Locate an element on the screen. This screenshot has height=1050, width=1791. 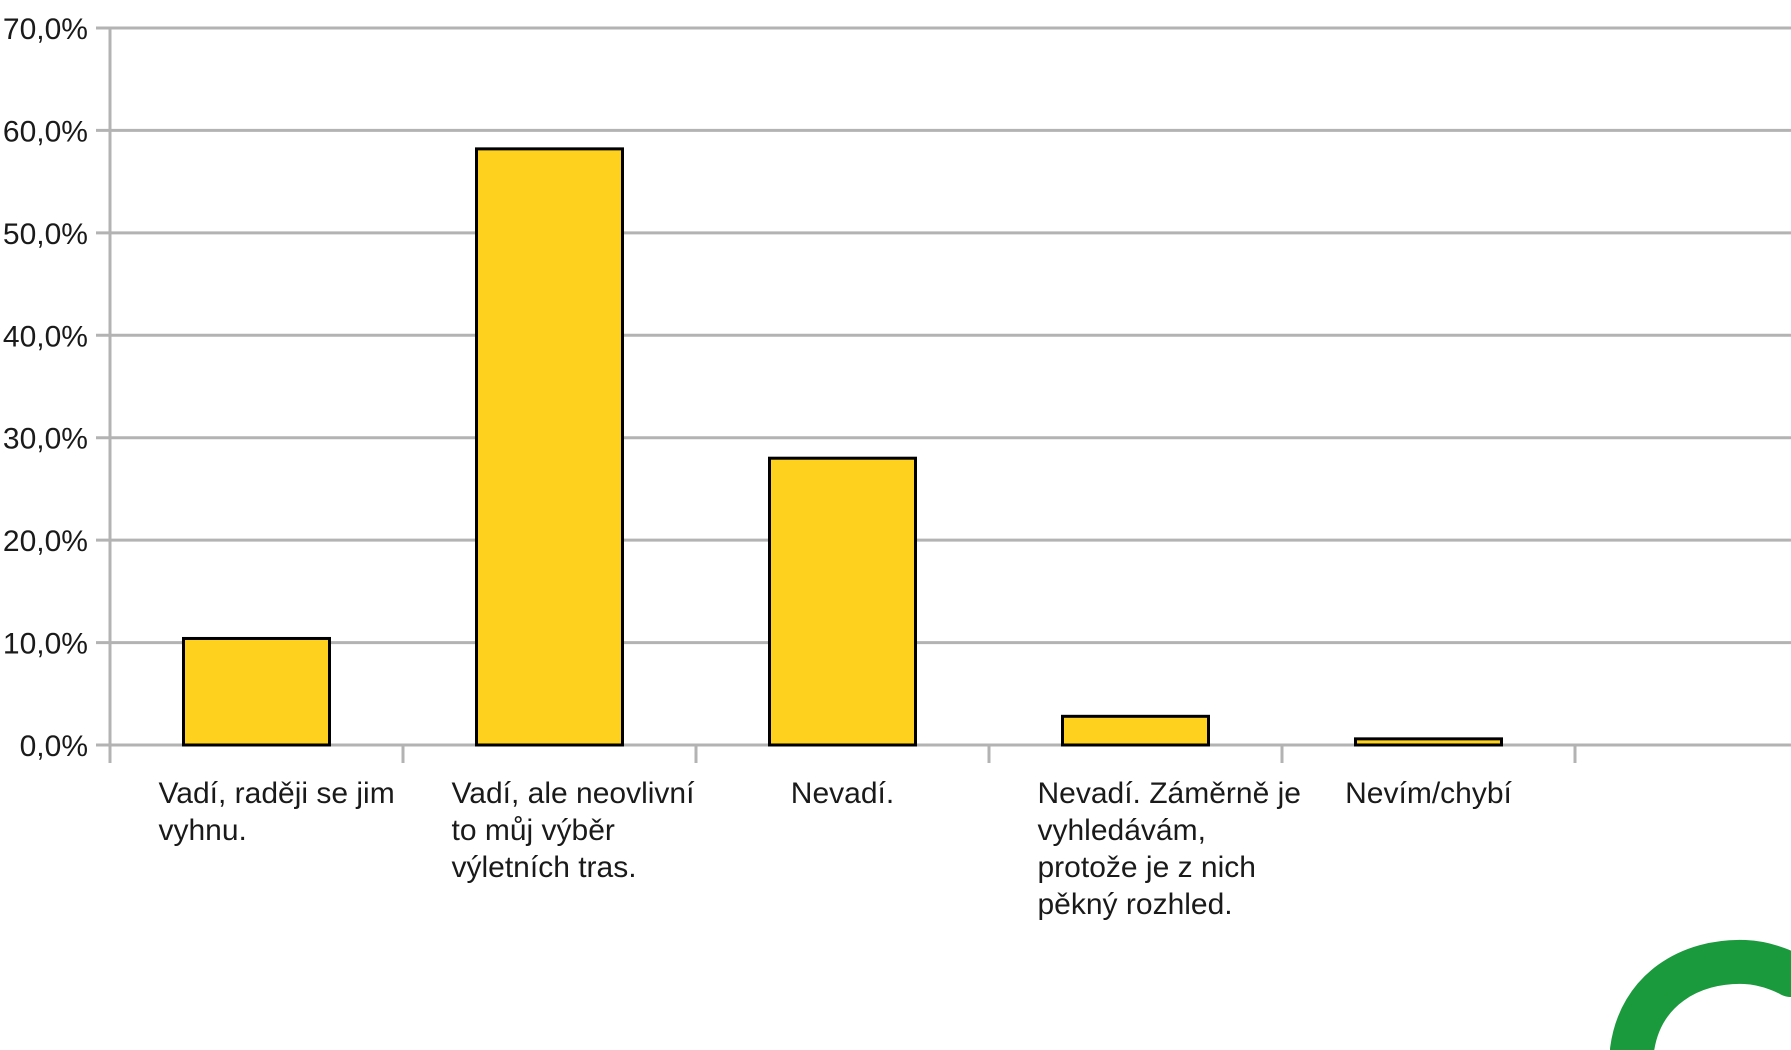
y-tick-label: 70,0% is located at coordinates (45, 29).